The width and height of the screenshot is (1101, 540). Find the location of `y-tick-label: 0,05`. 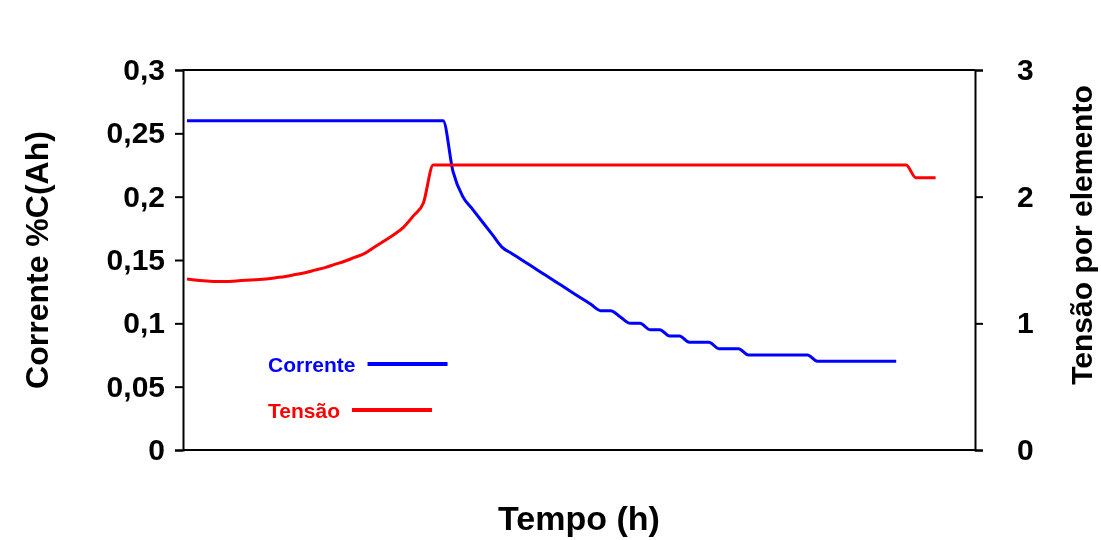

y-tick-label: 0,05 is located at coordinates (135, 386).